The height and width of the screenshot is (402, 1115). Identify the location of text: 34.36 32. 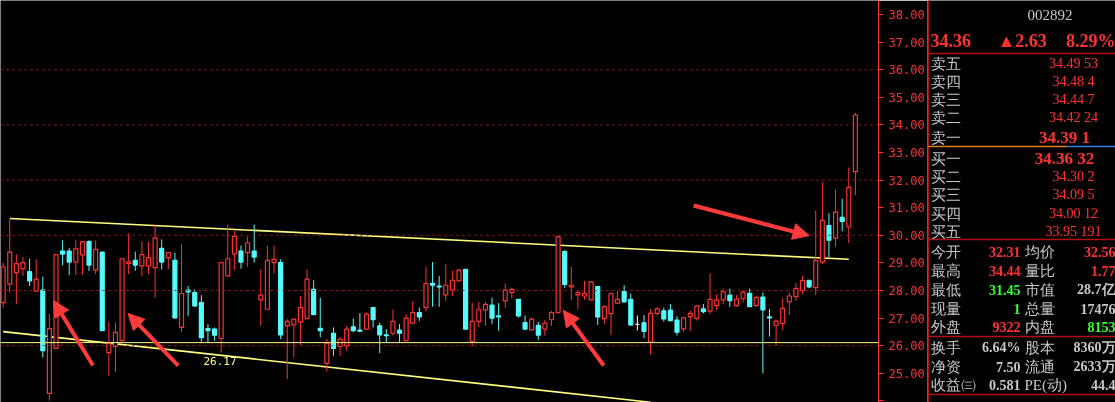
(1064, 158).